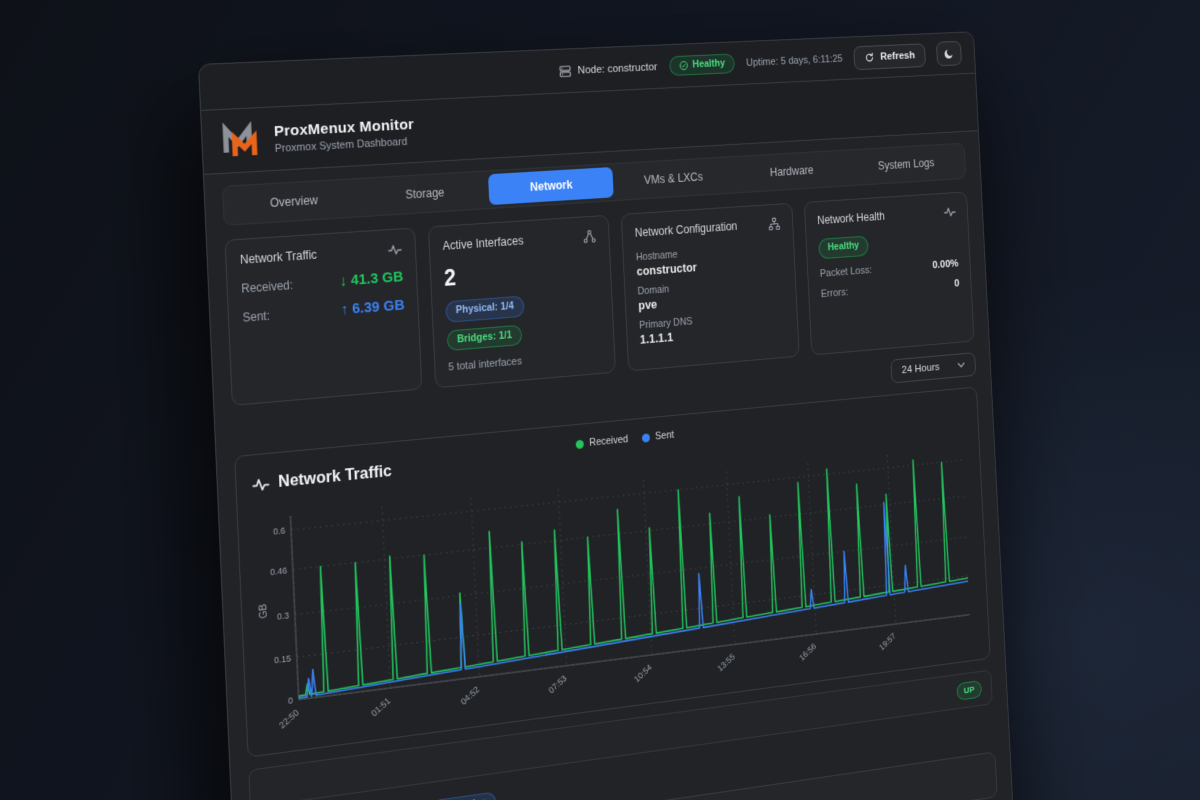 Image resolution: width=1200 pixels, height=800 pixels. I want to click on tab-hardware: Hardware, so click(791, 171).